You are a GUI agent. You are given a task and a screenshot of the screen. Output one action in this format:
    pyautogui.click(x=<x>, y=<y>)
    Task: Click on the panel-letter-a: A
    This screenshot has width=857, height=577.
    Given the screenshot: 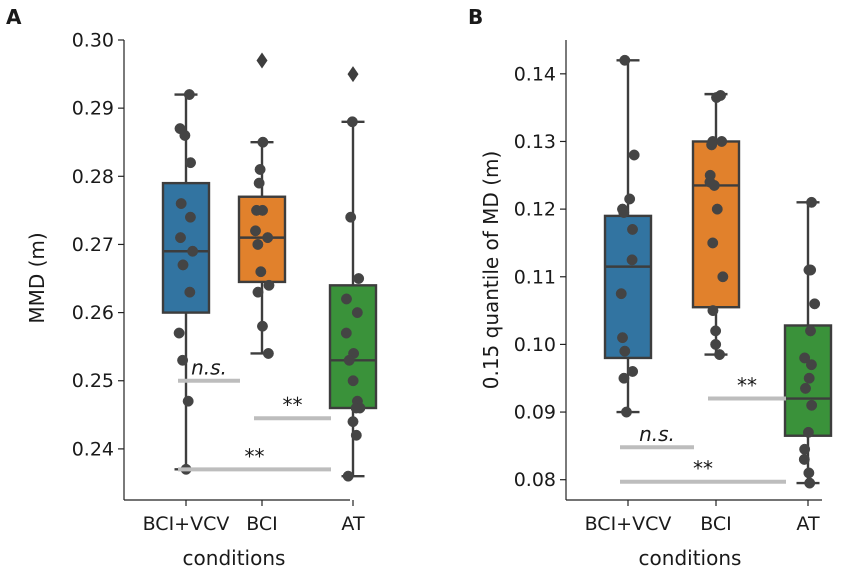 What is the action you would take?
    pyautogui.click(x=14, y=17)
    